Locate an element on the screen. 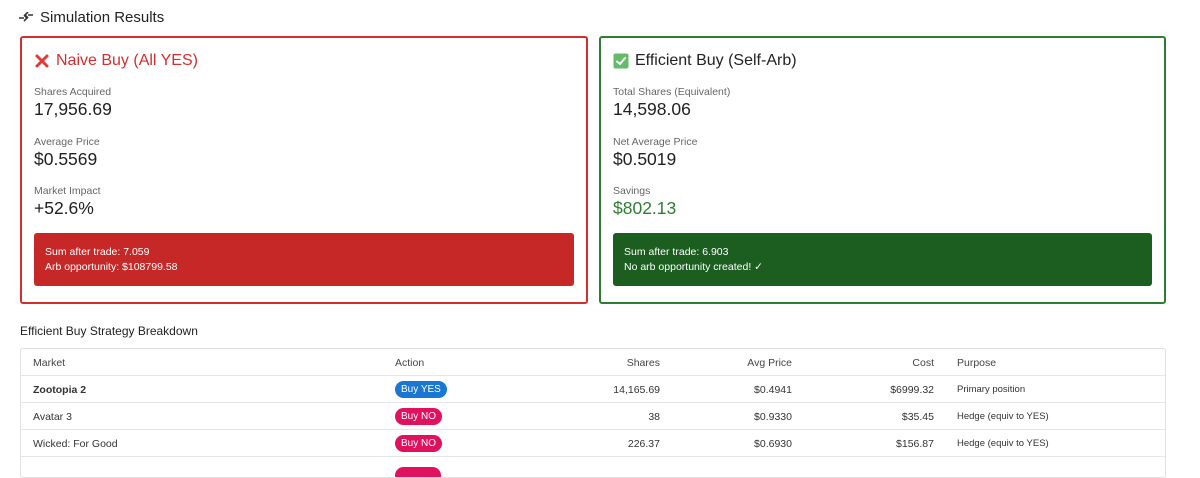 The height and width of the screenshot is (478, 1200). naive-card-title: Naive Buy (All YES) is located at coordinates (116, 61).